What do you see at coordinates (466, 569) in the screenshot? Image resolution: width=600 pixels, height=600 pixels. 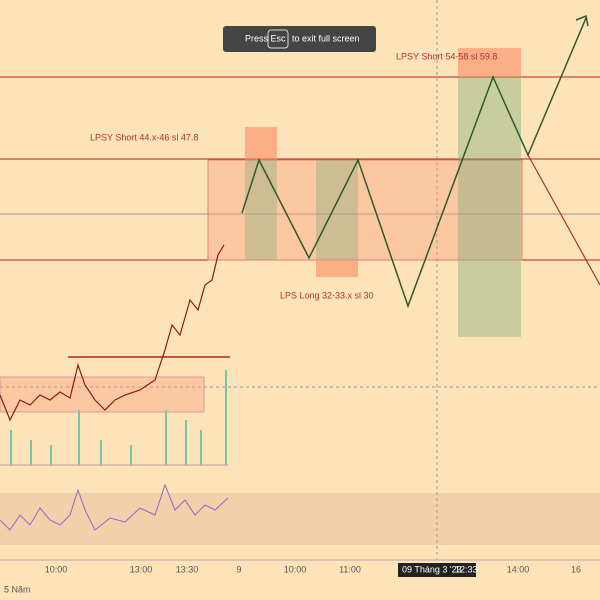 I see `crosshair-time: 12:33` at bounding box center [466, 569].